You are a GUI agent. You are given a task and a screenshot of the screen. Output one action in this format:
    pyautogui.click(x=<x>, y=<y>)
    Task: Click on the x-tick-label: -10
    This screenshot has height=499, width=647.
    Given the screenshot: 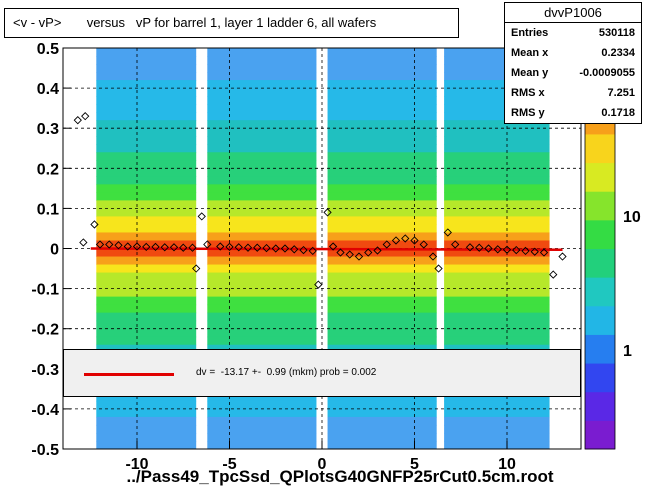 What is the action you would take?
    pyautogui.click(x=136, y=464)
    